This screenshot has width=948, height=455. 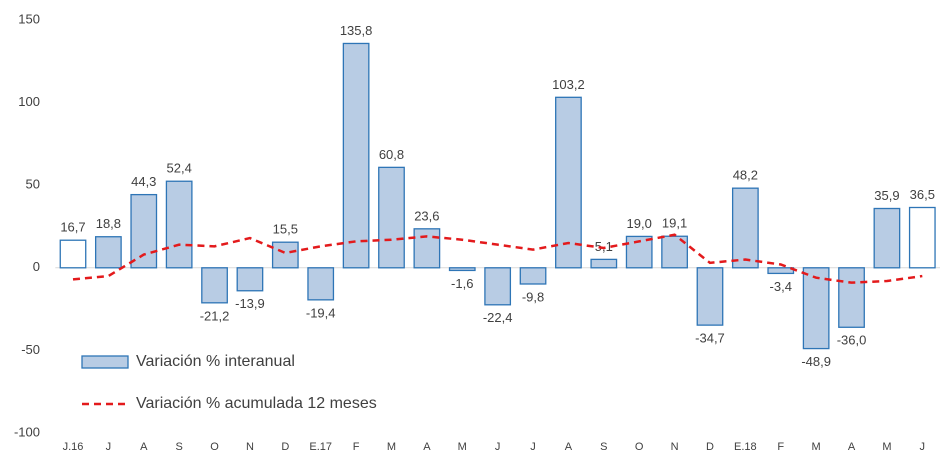 I want to click on data-label: 52,4, so click(x=179, y=168).